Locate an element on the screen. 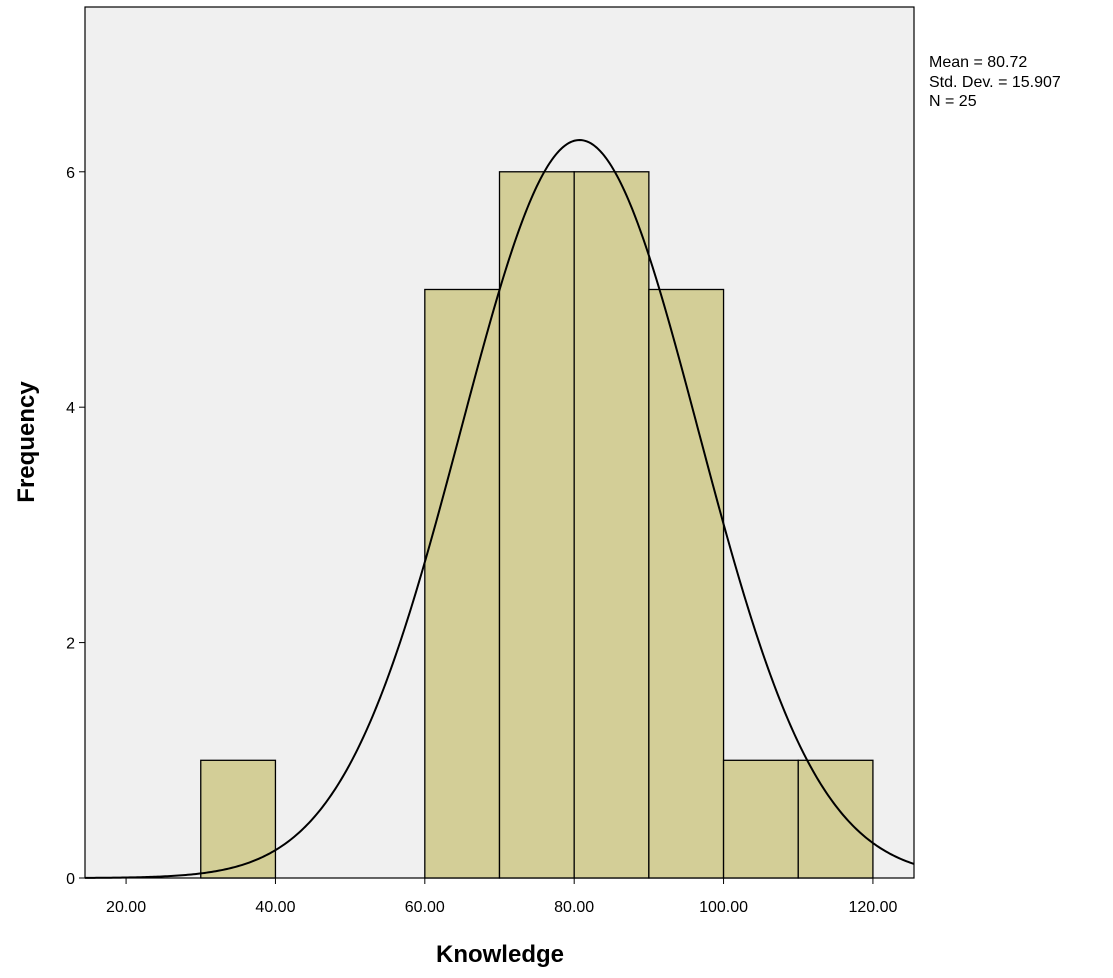 Image resolution: width=1113 pixels, height=978 pixels. y-axis-ticks: 0 2 4 6 is located at coordinates (75, 526).